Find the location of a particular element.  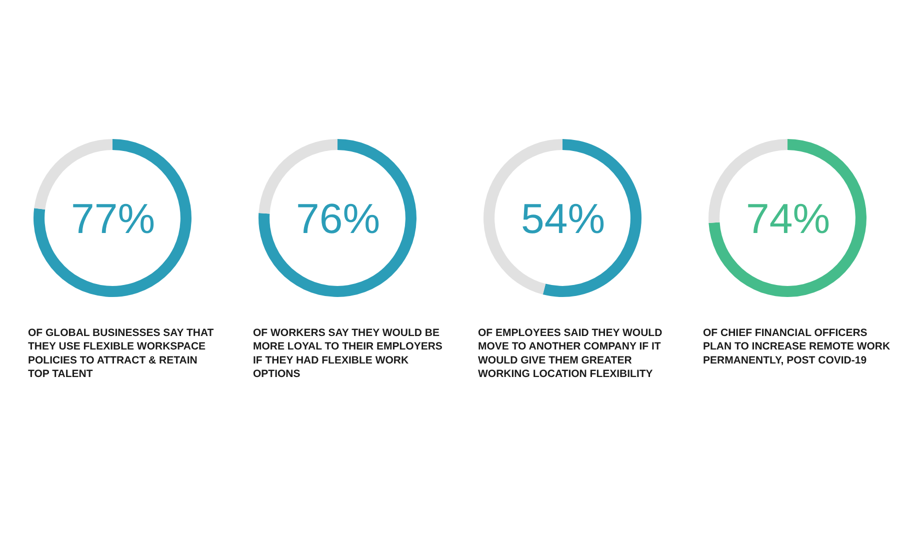

text: OF CHIEF FINANCIAL OFFICERS PLAN TO INCREASE REMOTE WORK PERMANENTLY, POST COVID-19 is located at coordinates (796, 346).